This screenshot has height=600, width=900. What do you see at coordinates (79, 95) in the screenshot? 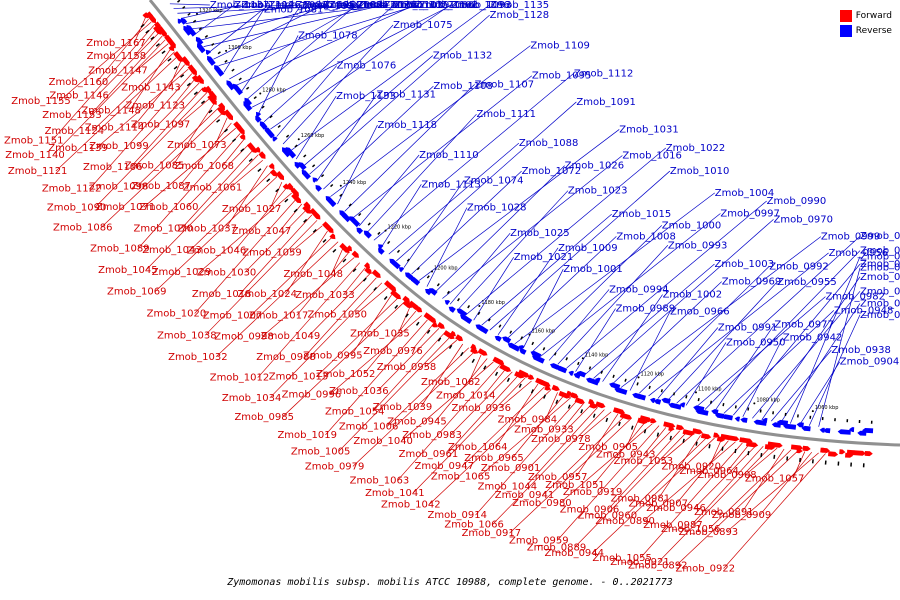
I see `gene-label: Zmob_1146` at bounding box center [79, 95].